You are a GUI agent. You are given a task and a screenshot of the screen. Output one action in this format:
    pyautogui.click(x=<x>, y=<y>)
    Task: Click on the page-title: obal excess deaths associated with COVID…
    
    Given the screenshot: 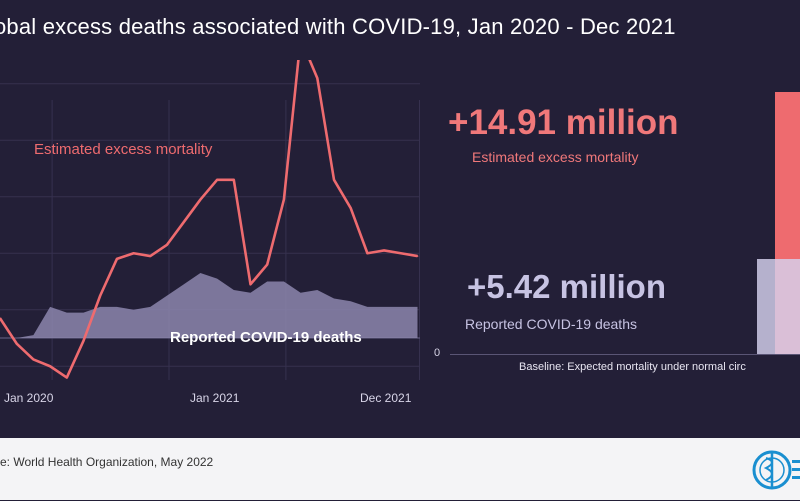 What is the action you would take?
    pyautogui.click(x=338, y=26)
    